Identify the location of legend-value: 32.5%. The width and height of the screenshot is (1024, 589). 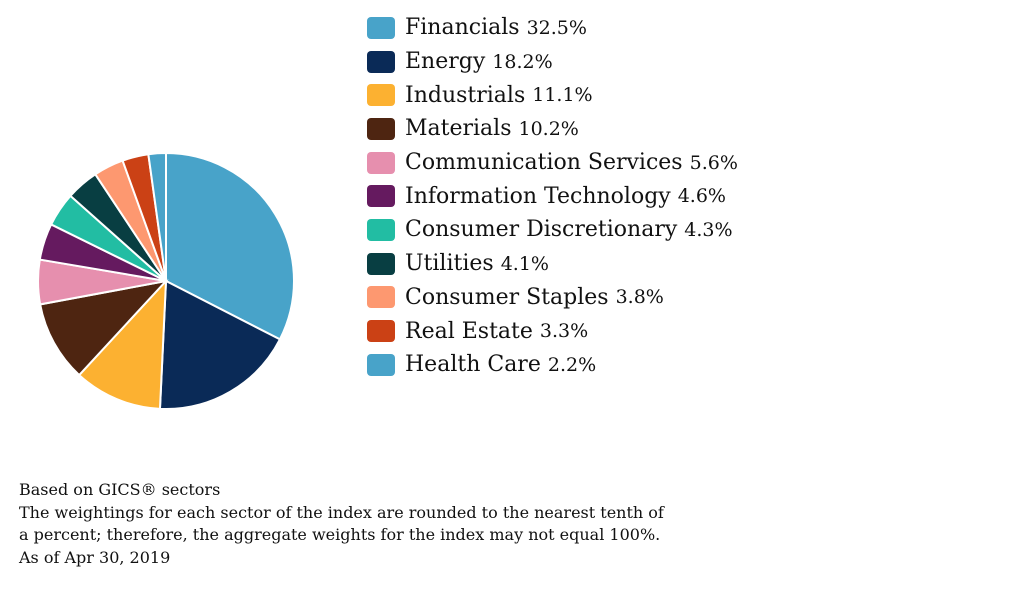
(556, 27).